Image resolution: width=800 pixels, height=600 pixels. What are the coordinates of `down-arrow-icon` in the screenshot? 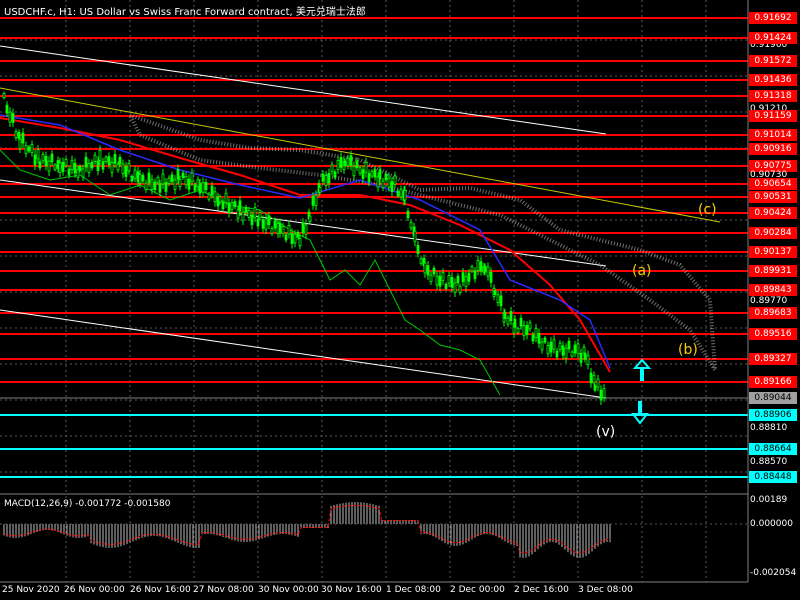 It's located at (640, 413).